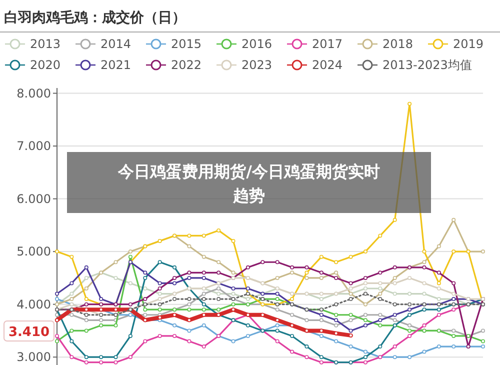 The height and width of the screenshot is (365, 500). Describe the element at coordinates (29, 332) in the screenshot. I see `text: 3.410` at that location.